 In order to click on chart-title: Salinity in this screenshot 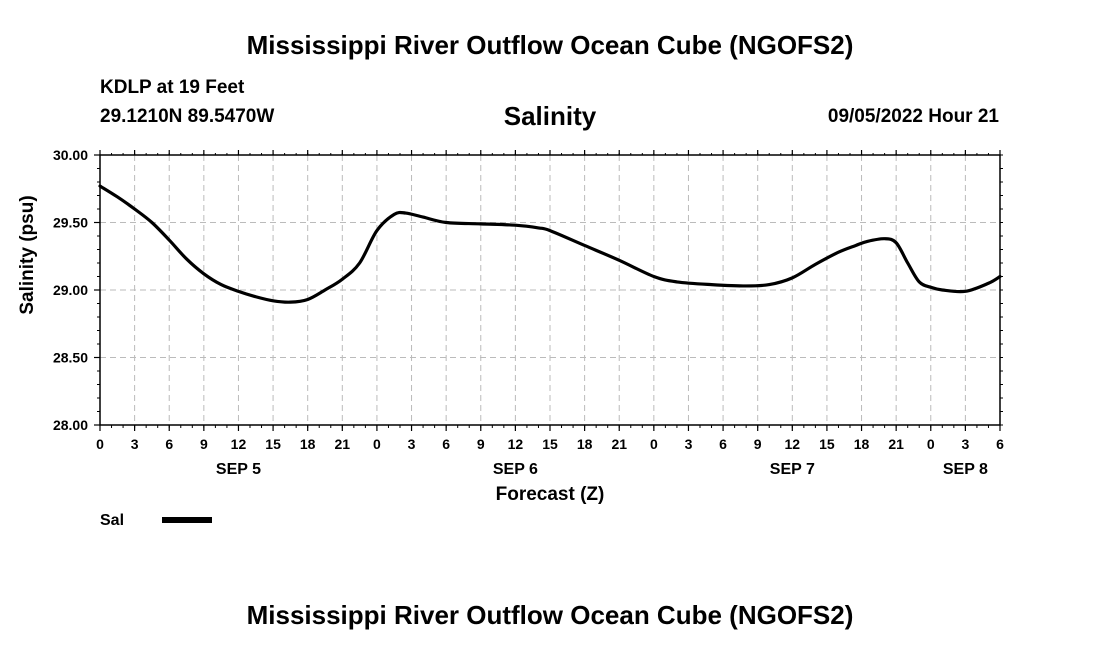, I will do `click(550, 116)`.